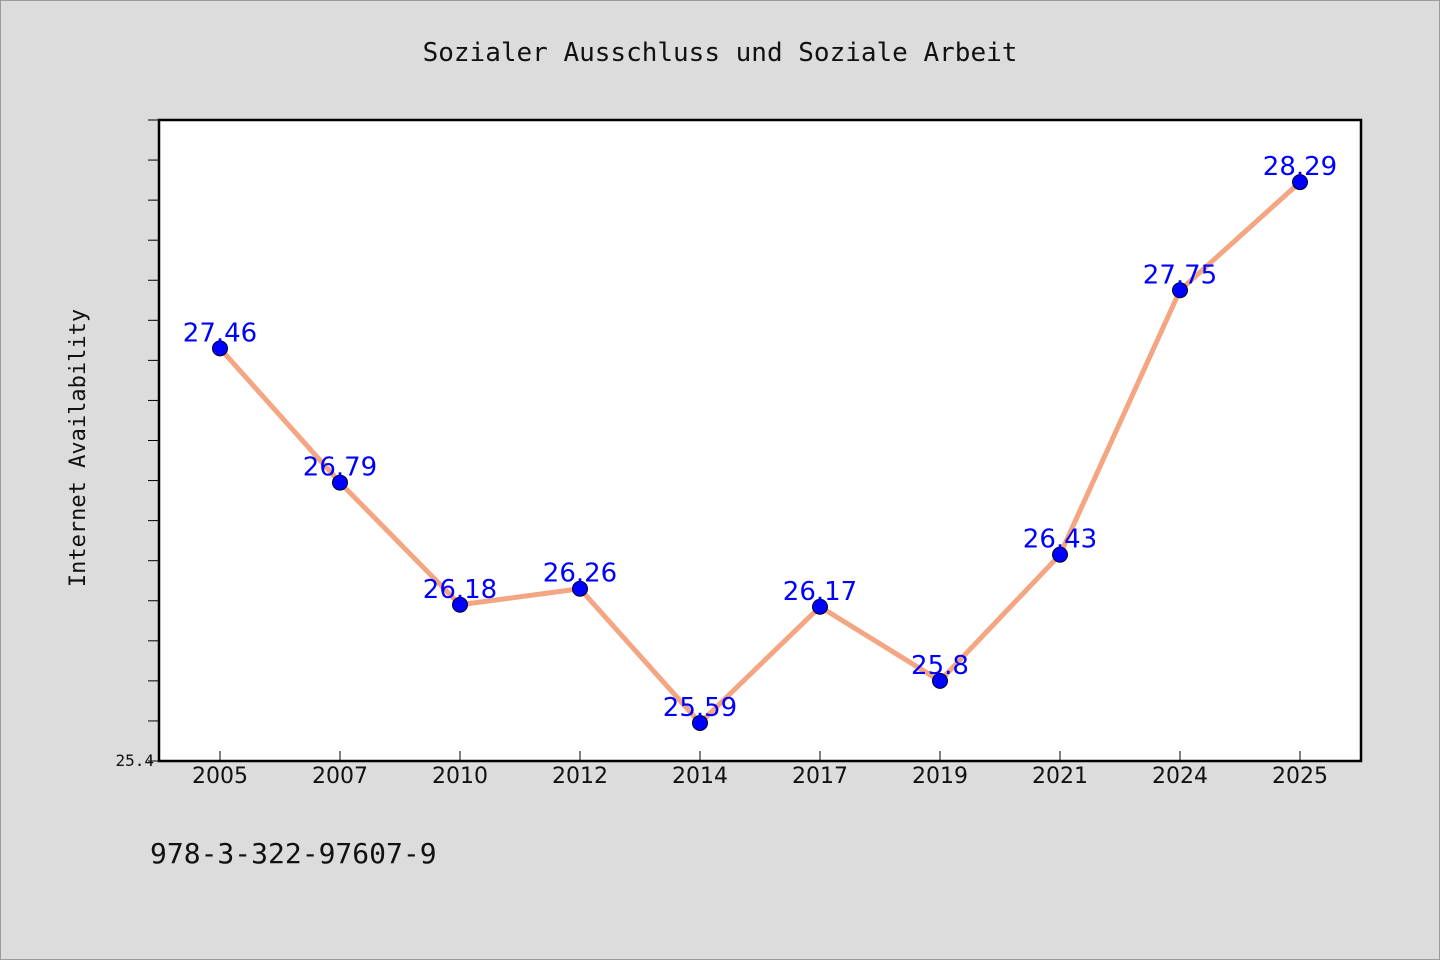  Describe the element at coordinates (820, 592) in the screenshot. I see `data-label: 26.17` at that location.